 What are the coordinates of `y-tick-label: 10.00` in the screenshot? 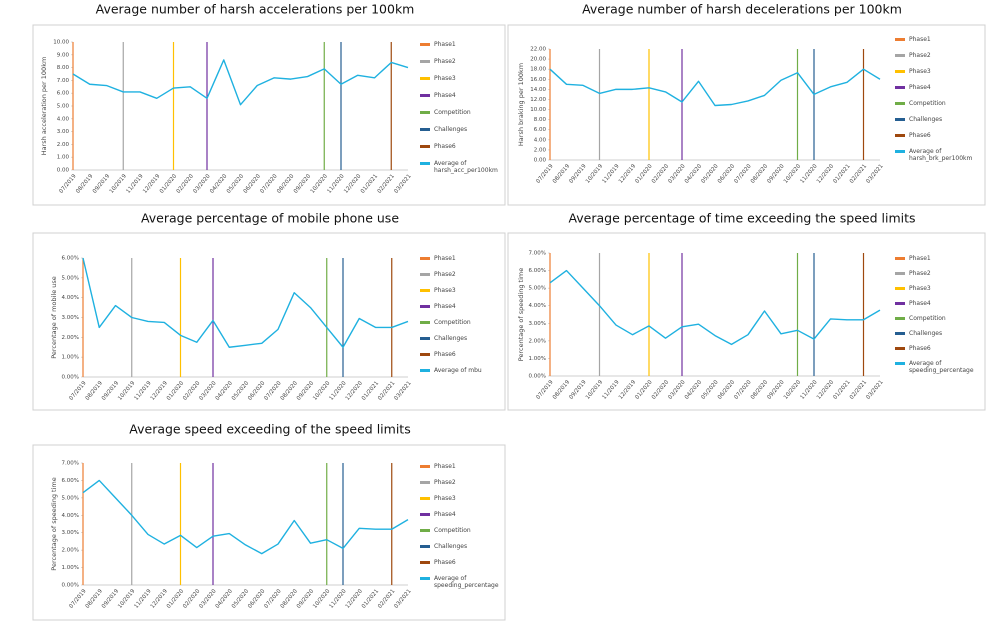 It's located at (61, 43).